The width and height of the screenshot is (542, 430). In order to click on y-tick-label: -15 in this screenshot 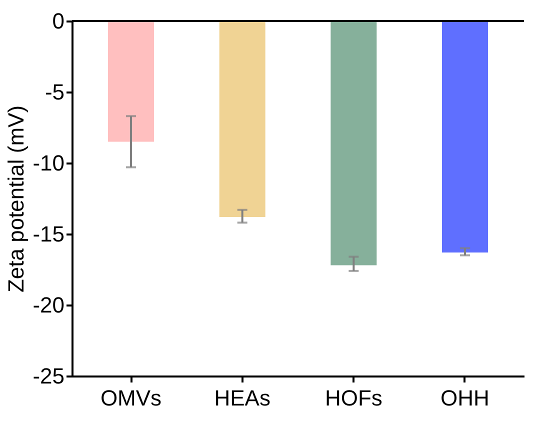, I will do `click(48, 234)`.